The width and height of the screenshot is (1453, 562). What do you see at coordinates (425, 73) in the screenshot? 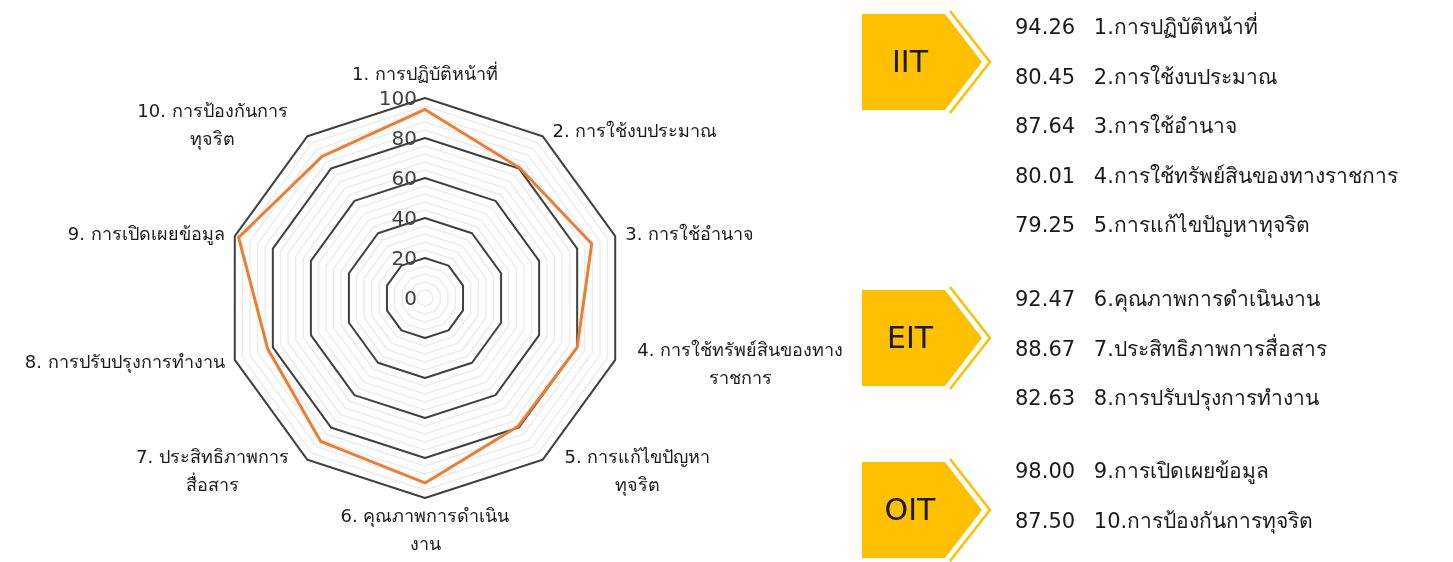
I see `spoke-label: 1. การปฏิบัติหน้าที่` at bounding box center [425, 73].